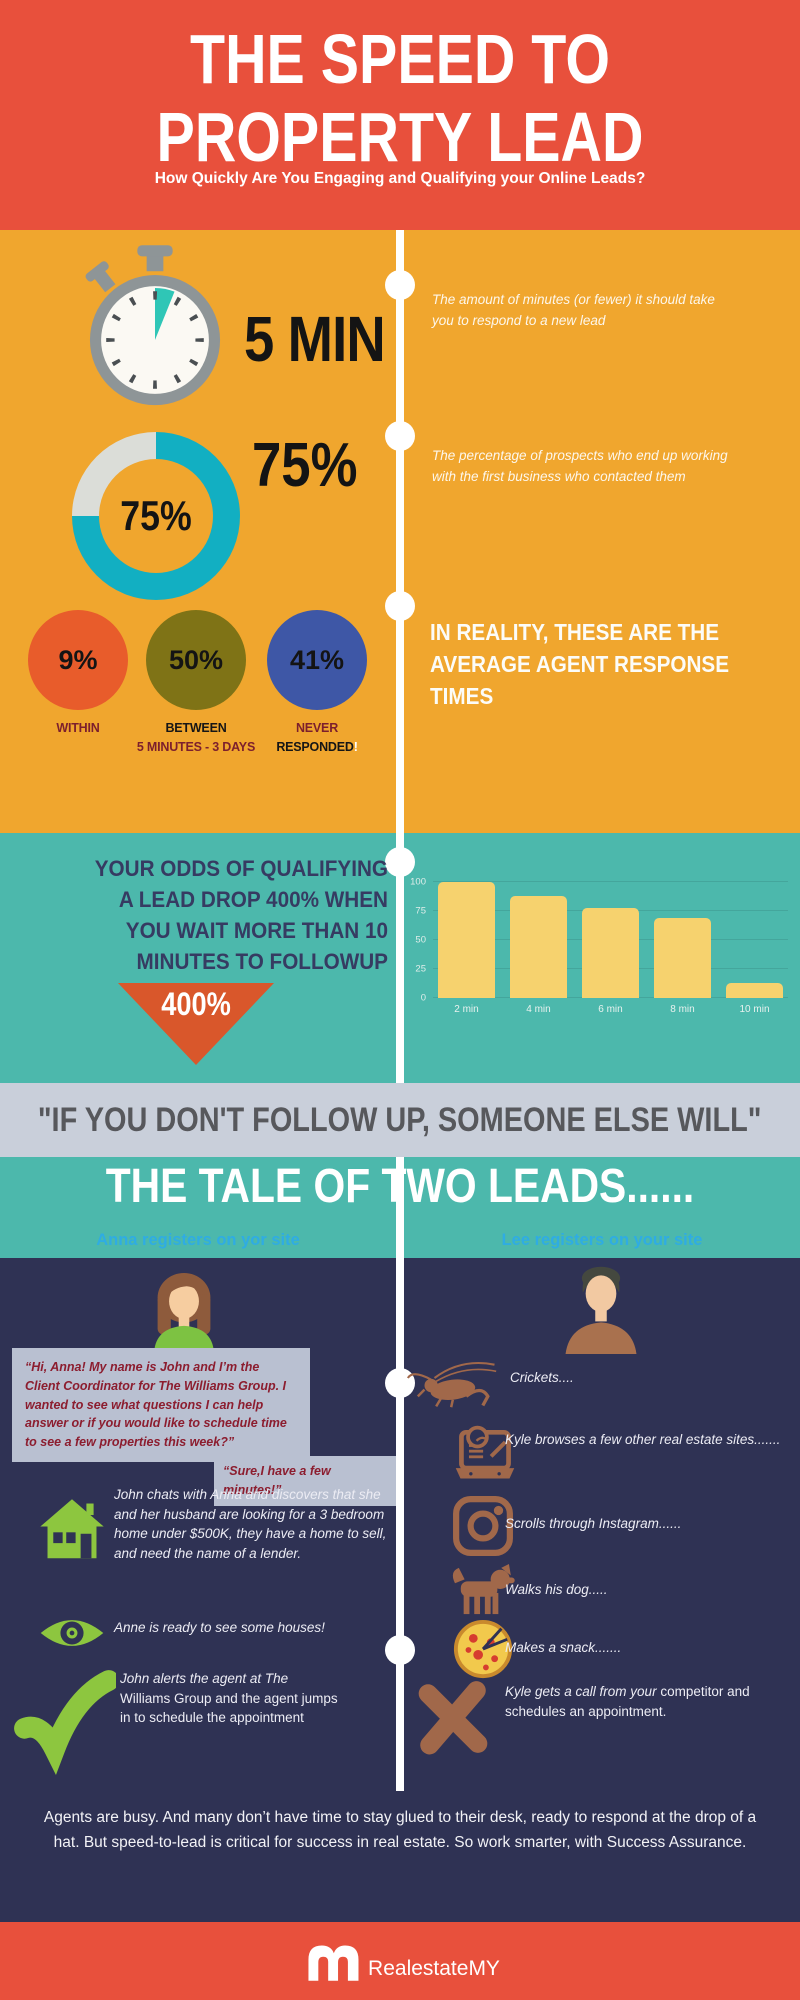  I want to click on label-line1: BETWEEN, so click(196, 728).